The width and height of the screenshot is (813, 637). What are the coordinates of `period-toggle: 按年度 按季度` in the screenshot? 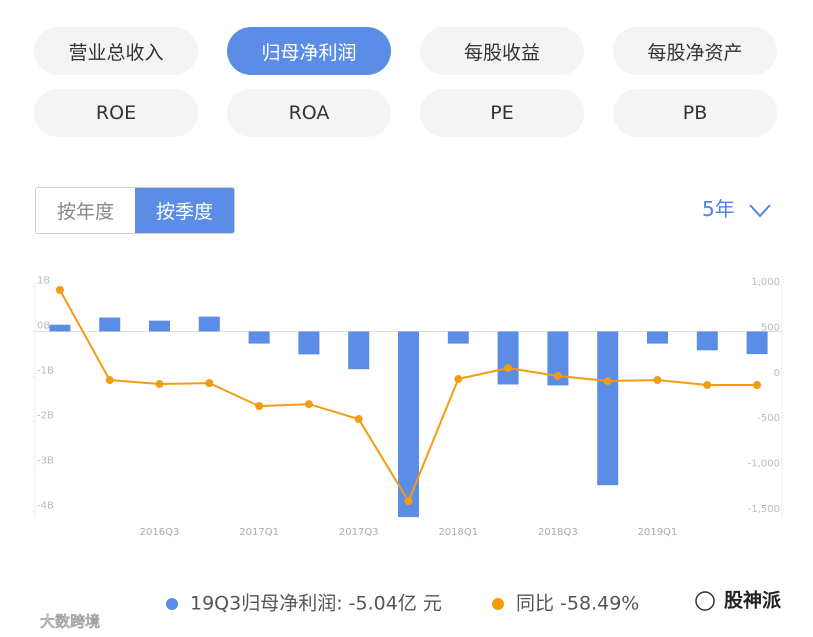 It's located at (135, 210).